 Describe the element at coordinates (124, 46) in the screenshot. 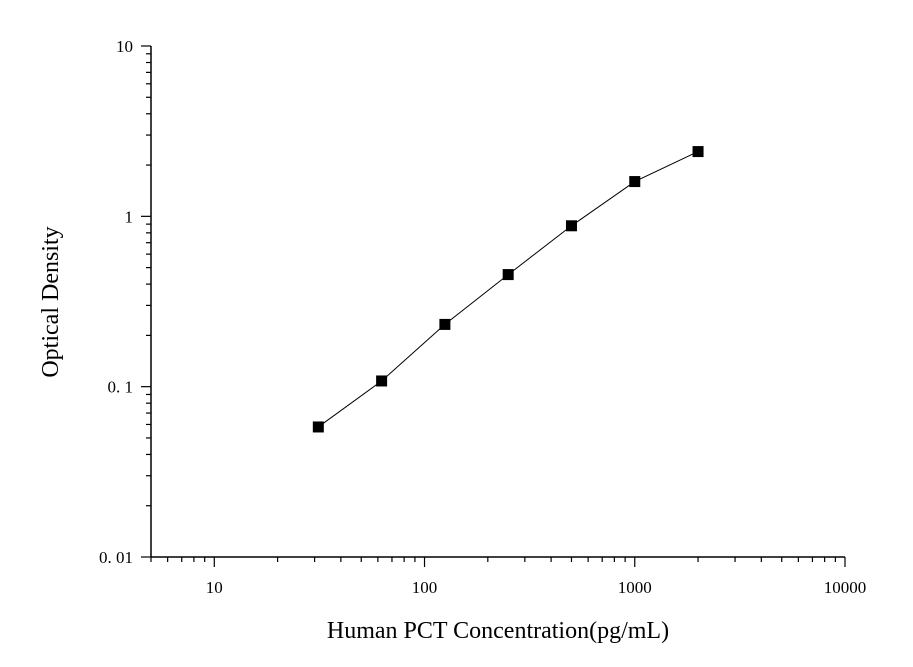

I see `y-tick-label: 10` at that location.